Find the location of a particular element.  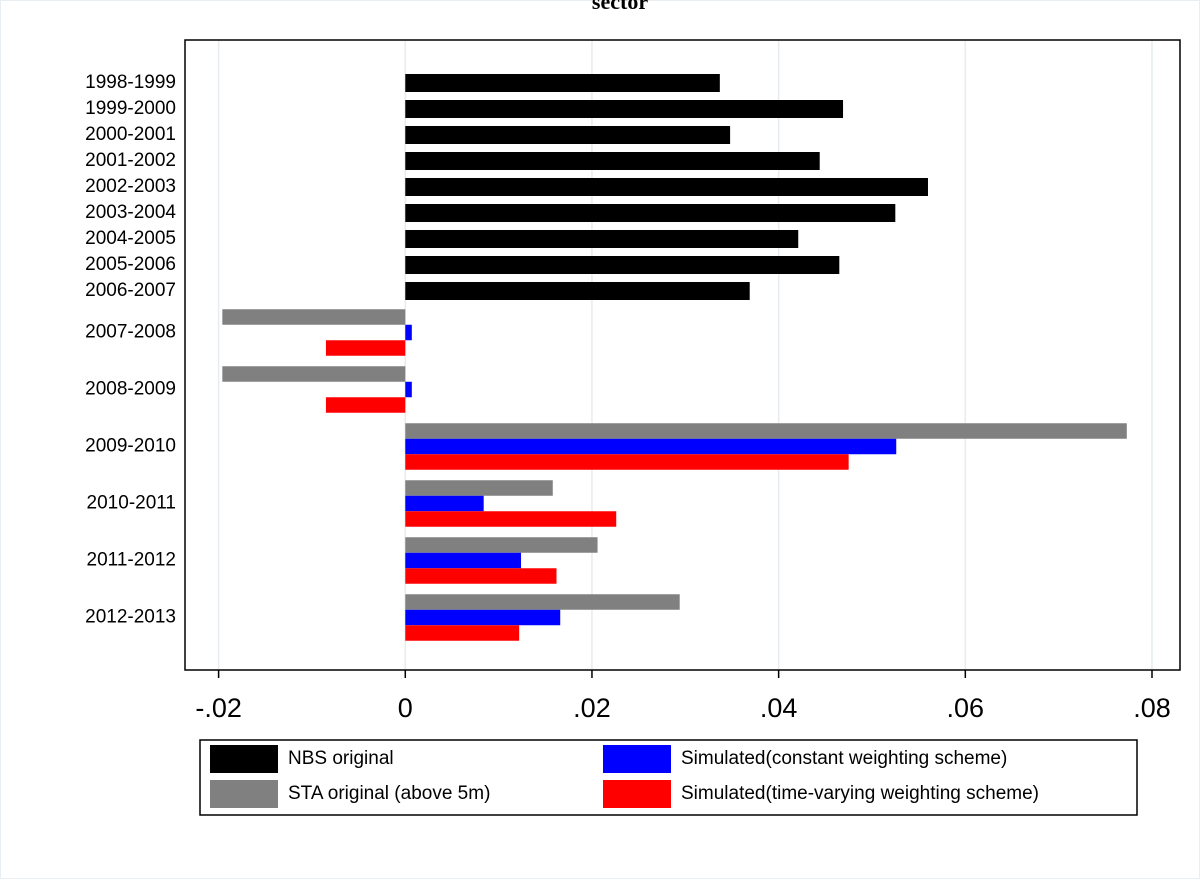

legend-label: Simulated(time-varying weighting scheme) is located at coordinates (860, 793).